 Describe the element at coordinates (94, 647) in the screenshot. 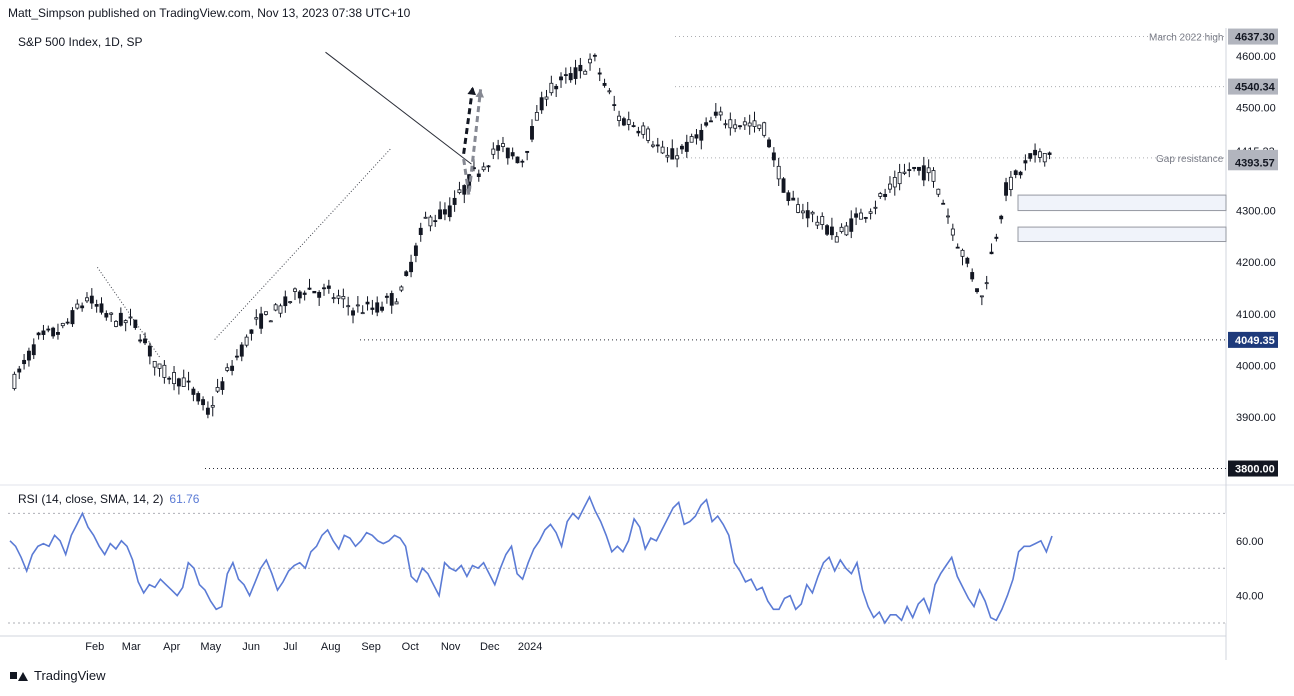

I see `x-tick-label: Feb` at that location.